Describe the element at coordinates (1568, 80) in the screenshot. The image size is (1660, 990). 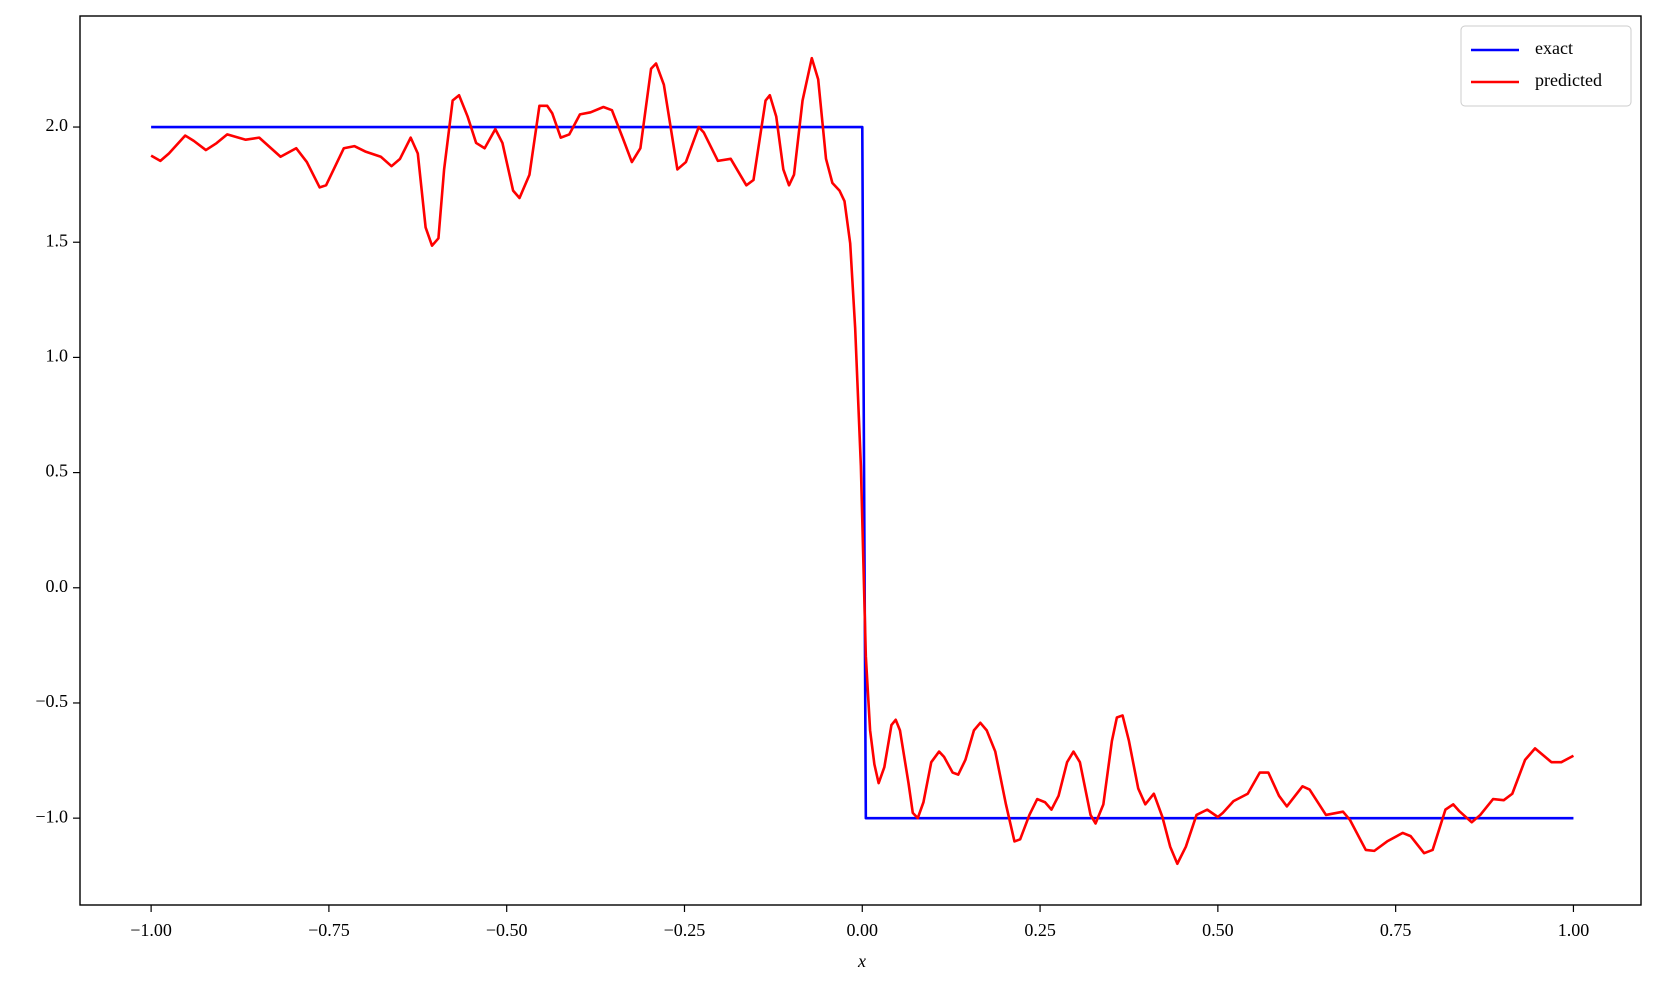
I see `legend-label: predicted` at that location.